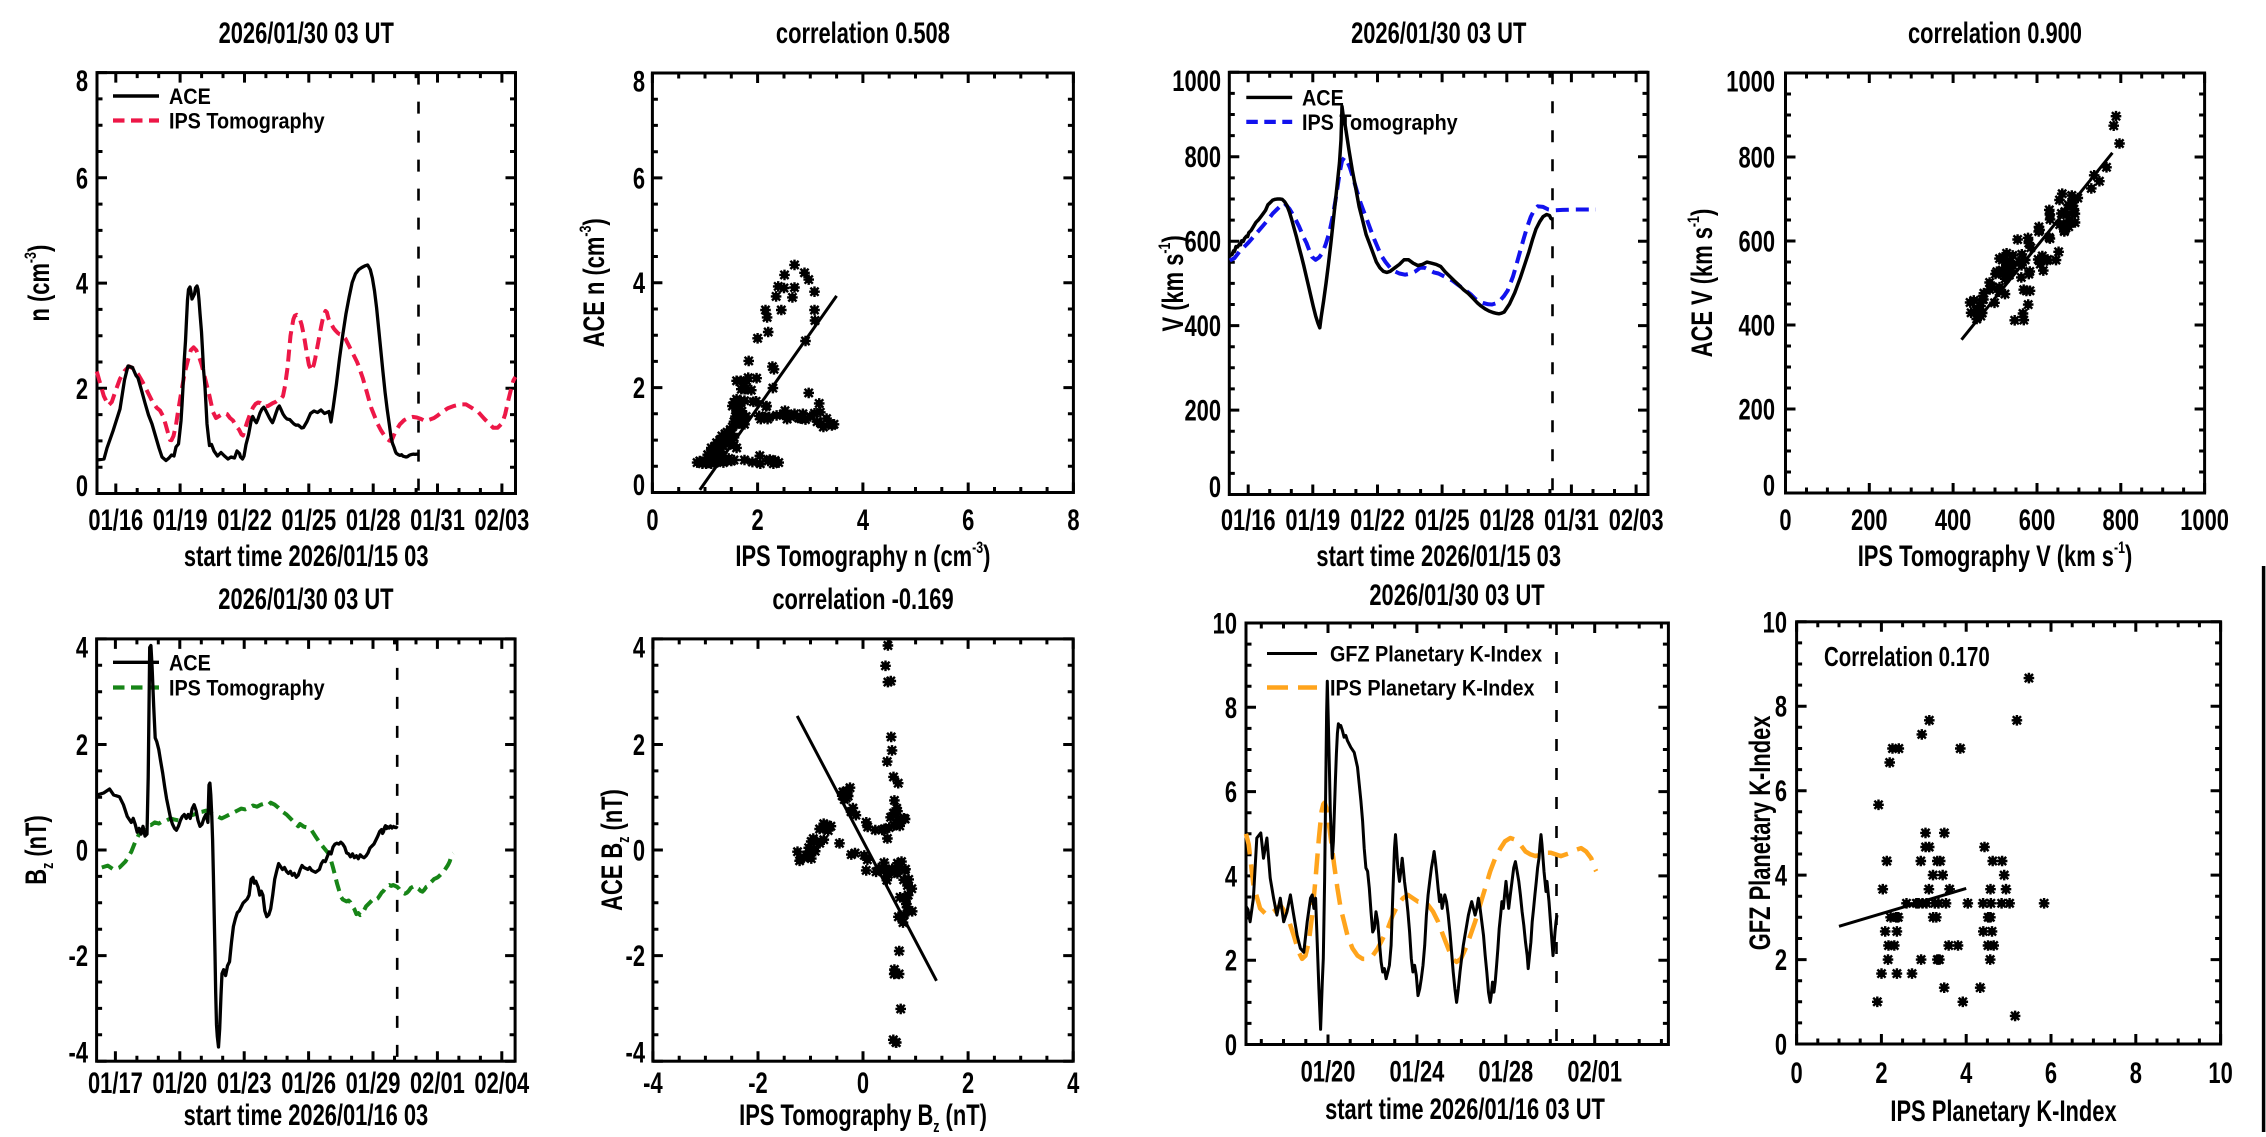  What do you see at coordinates (1436, 655) in the screenshot?
I see `svg-text: GFZ Planetary K-Index` at bounding box center [1436, 655].